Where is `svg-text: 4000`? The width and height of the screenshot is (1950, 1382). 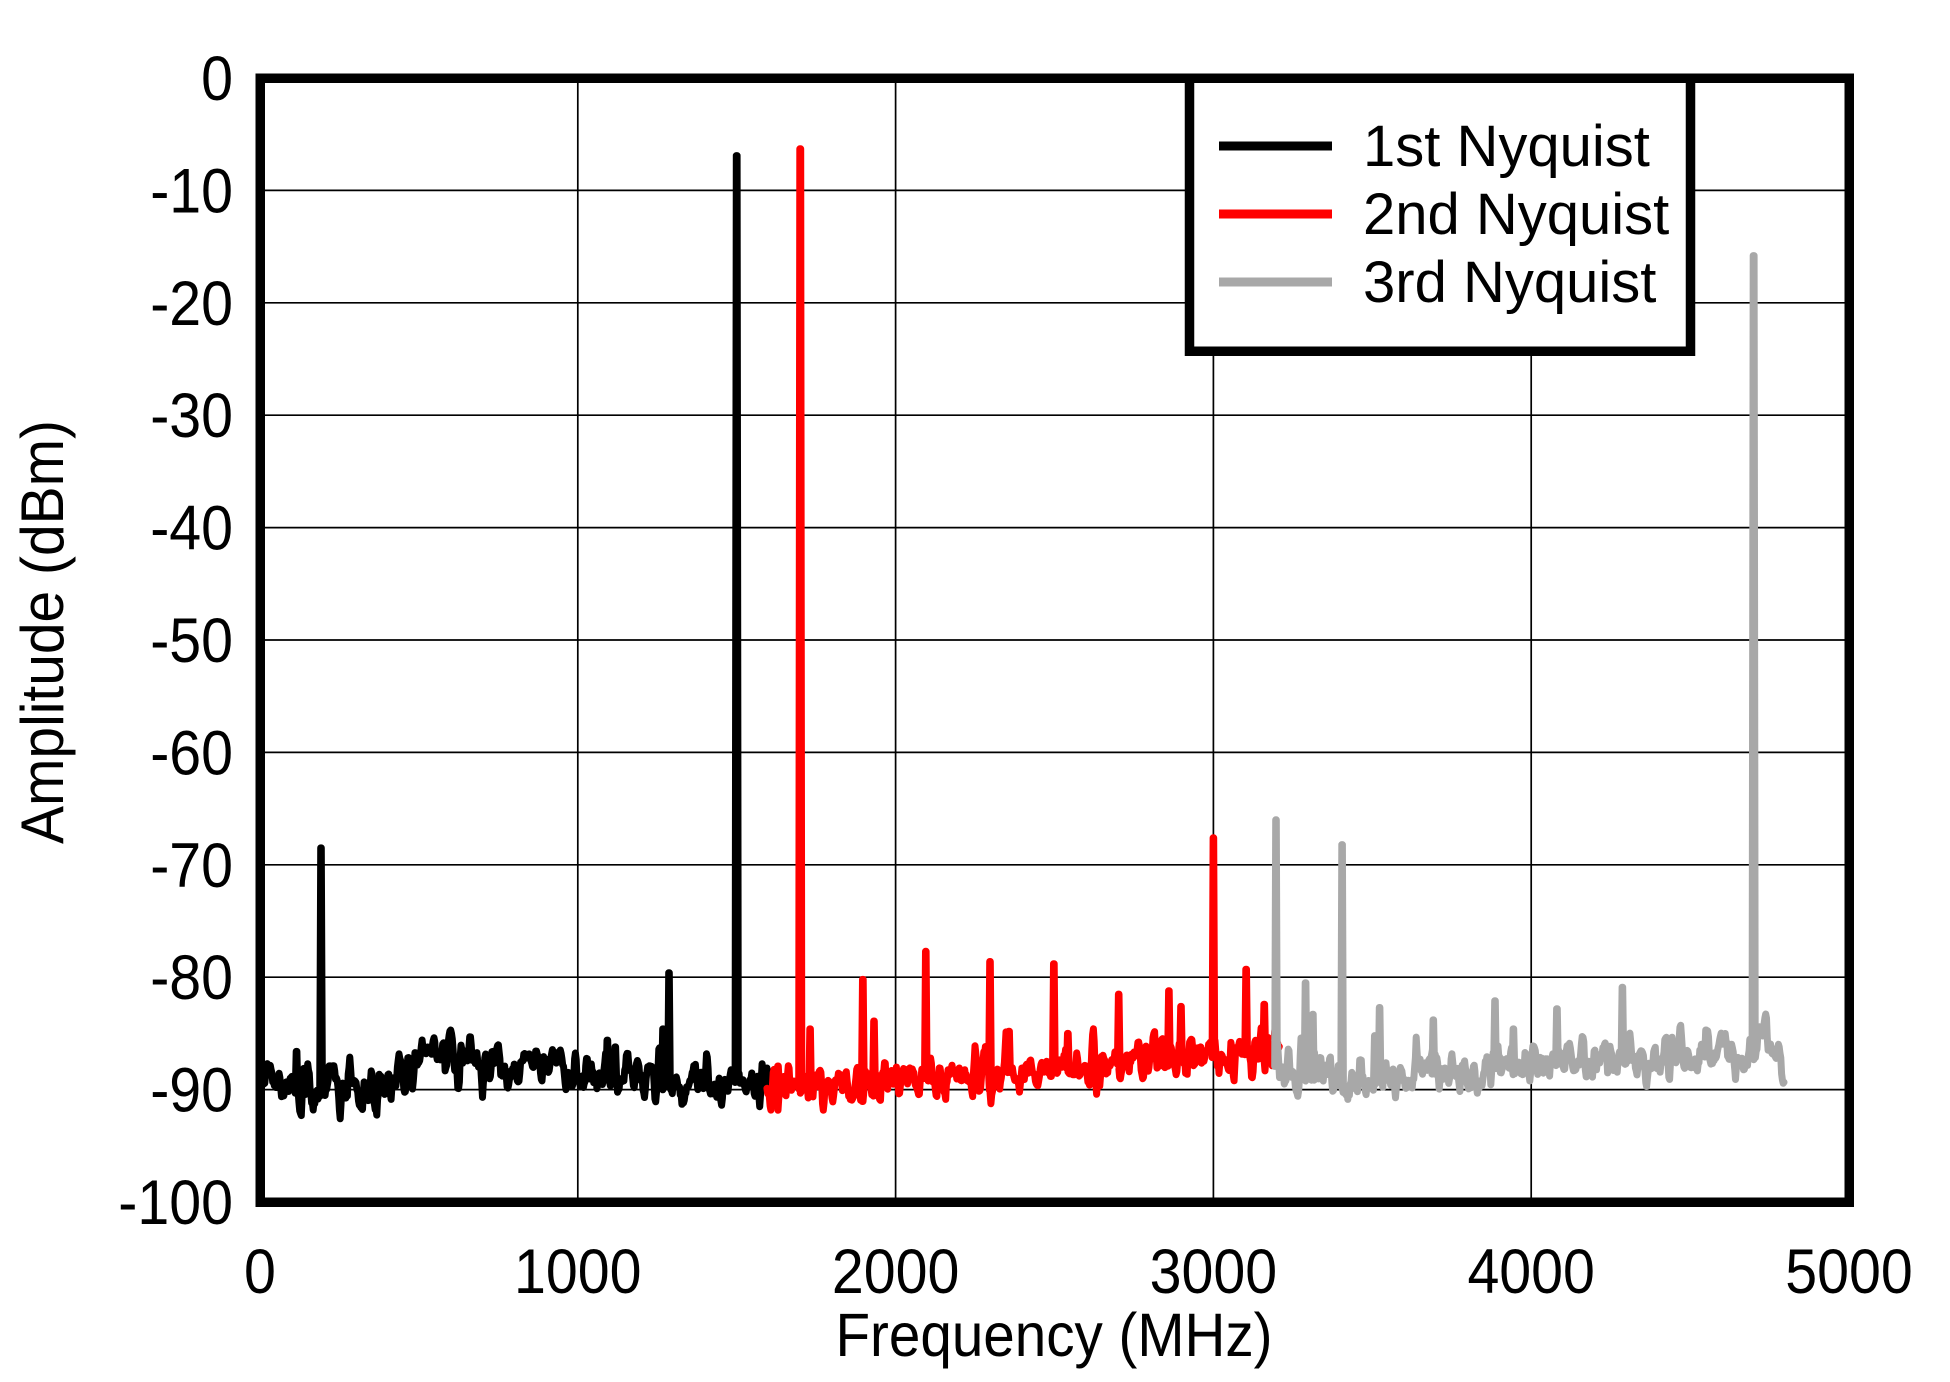
svg-text: 4000 is located at coordinates (1531, 1272).